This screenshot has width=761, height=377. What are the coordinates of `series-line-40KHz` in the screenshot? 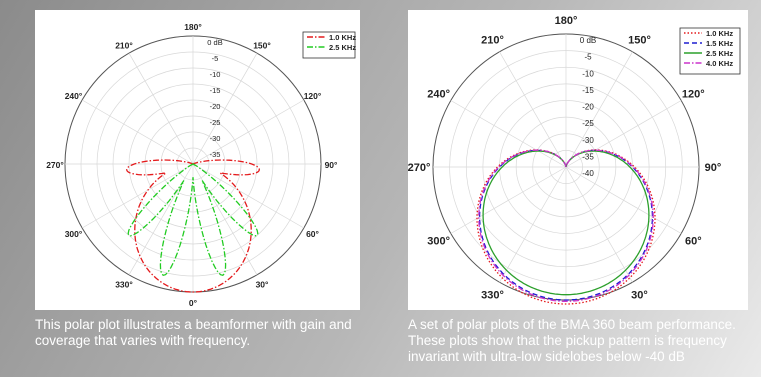 It's located at (566, 225).